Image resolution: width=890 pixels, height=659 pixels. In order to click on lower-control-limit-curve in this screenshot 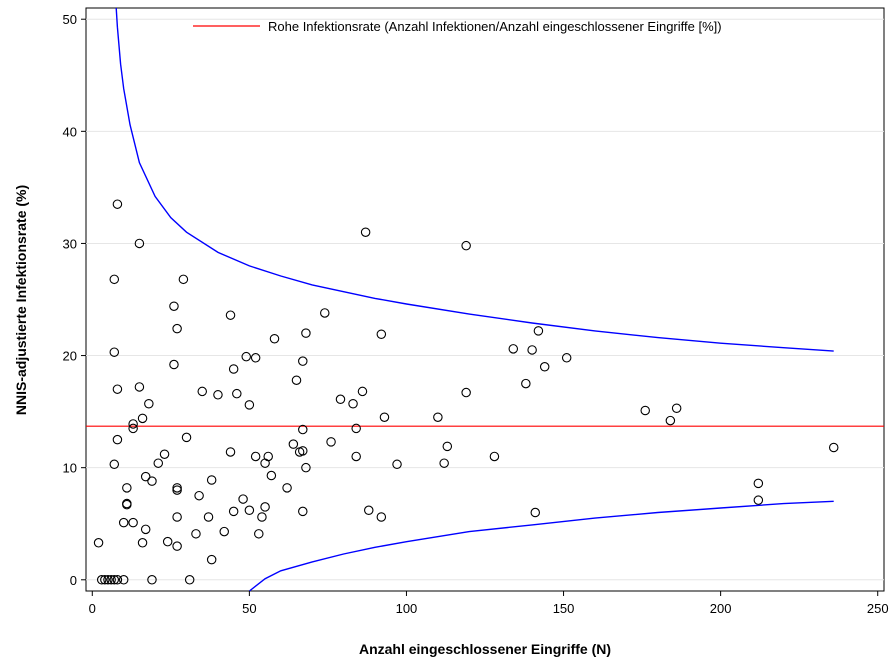, I will do `click(541, 546)`.